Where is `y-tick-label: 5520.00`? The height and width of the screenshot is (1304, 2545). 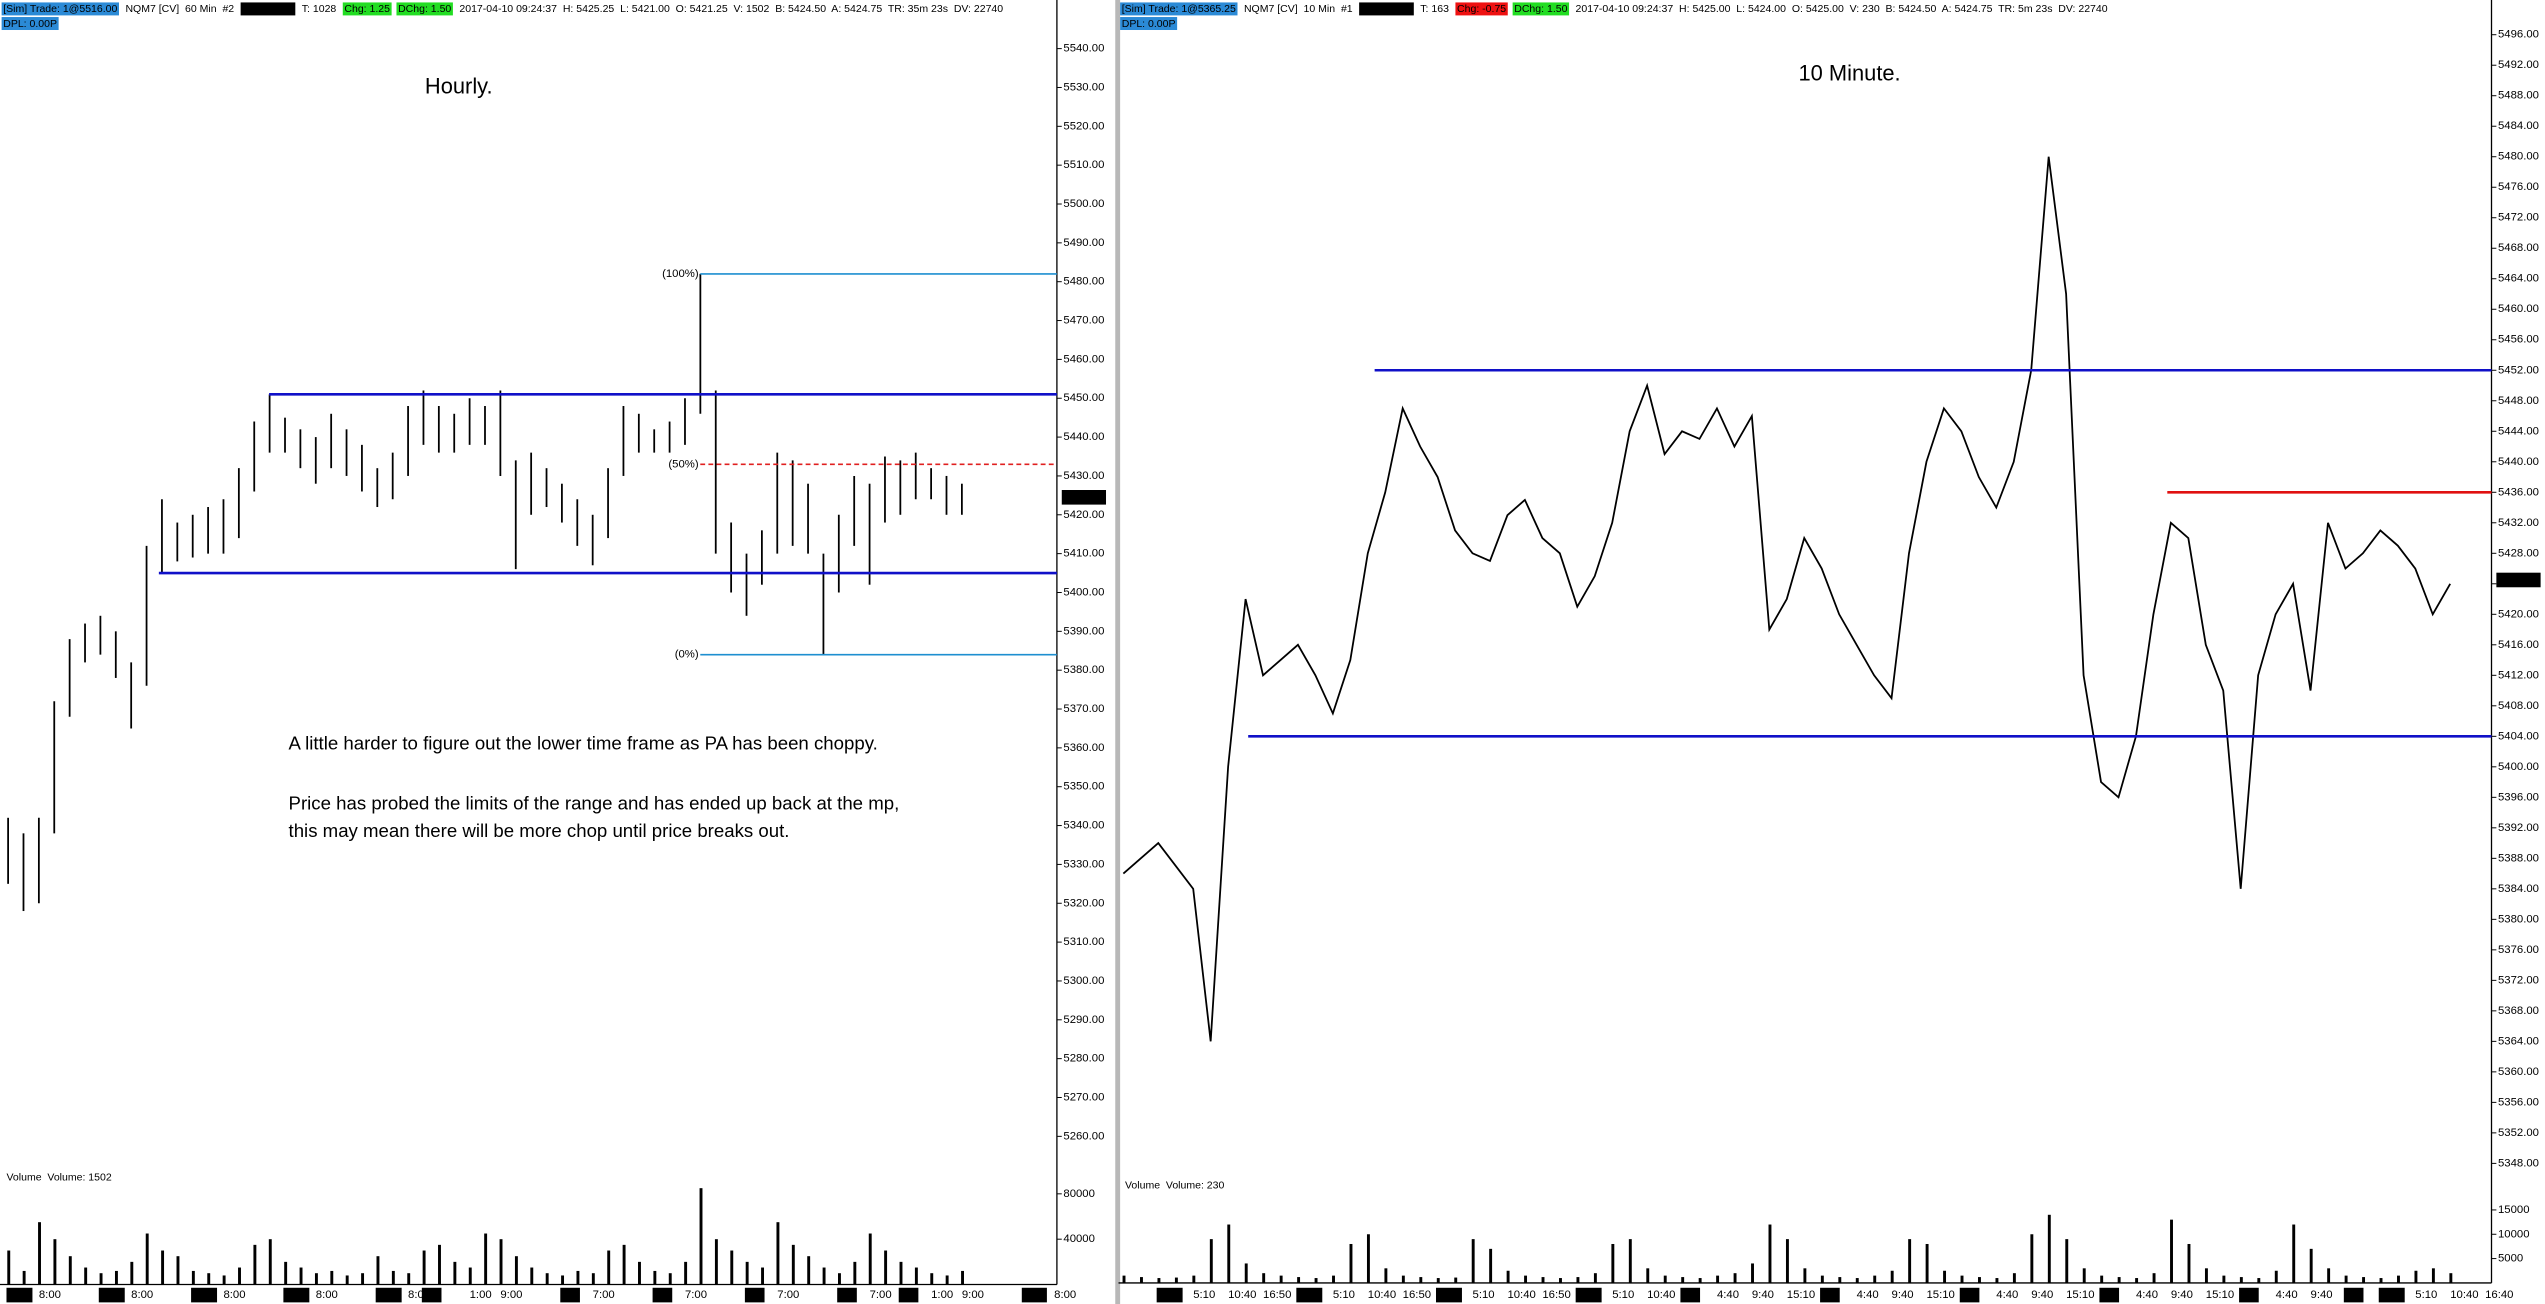 y-tick-label: 5520.00 is located at coordinates (1083, 126).